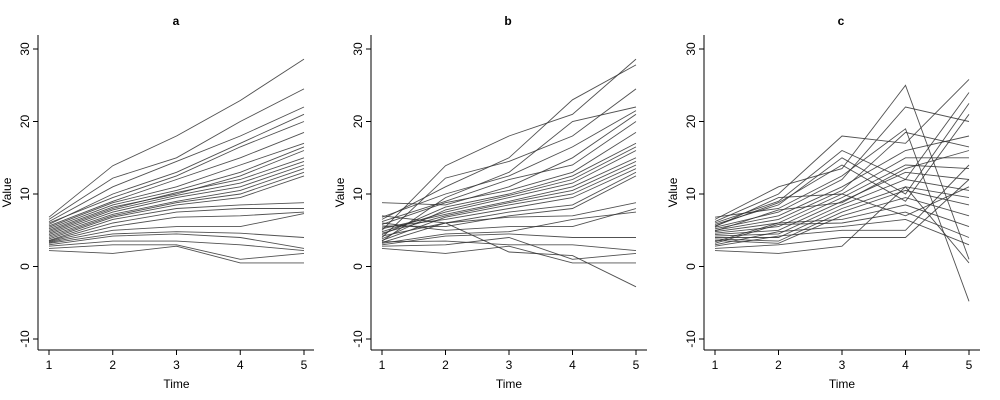  What do you see at coordinates (507, 21) in the screenshot?
I see `panel-title: b` at bounding box center [507, 21].